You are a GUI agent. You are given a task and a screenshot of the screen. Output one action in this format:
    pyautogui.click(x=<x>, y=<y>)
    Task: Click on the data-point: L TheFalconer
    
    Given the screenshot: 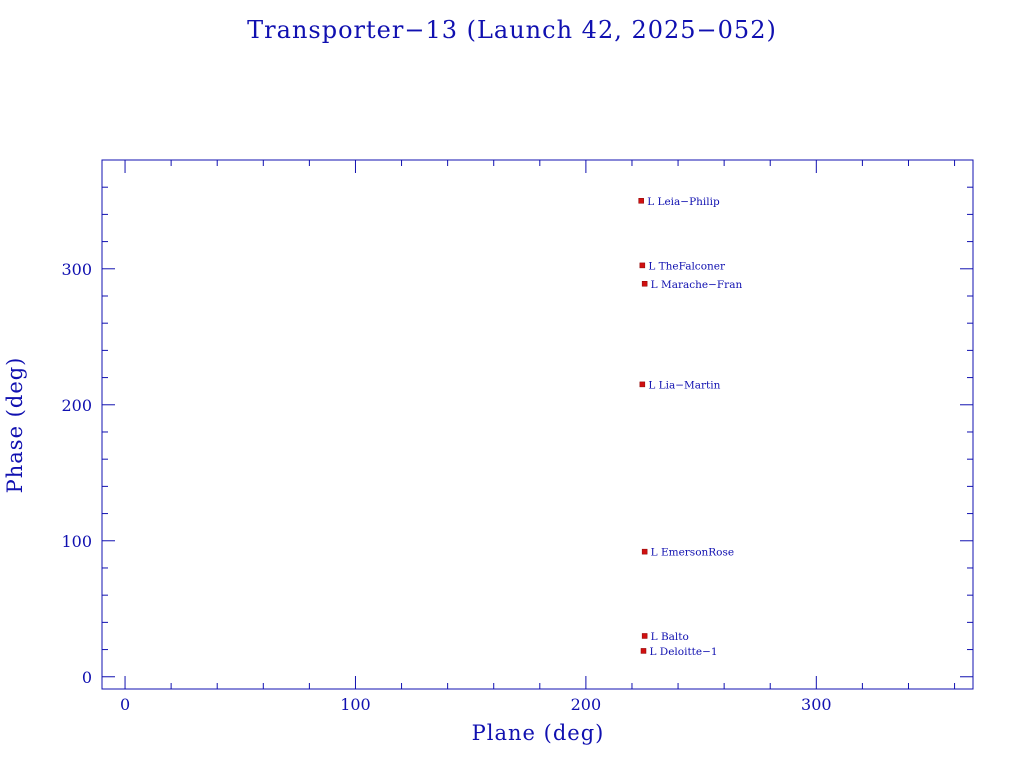 What is the action you would take?
    pyautogui.click(x=682, y=266)
    